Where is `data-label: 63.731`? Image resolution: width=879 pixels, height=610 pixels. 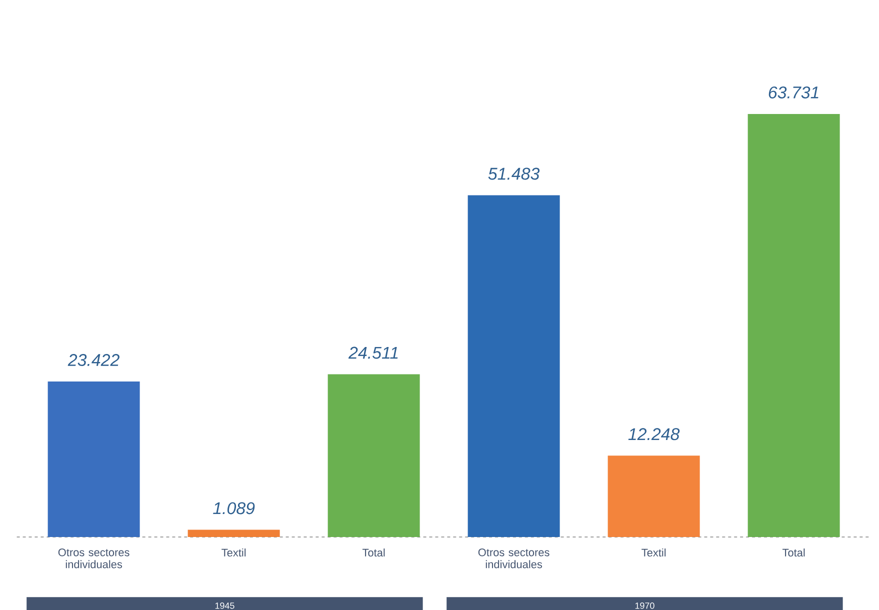 data-label: 63.731 is located at coordinates (793, 92).